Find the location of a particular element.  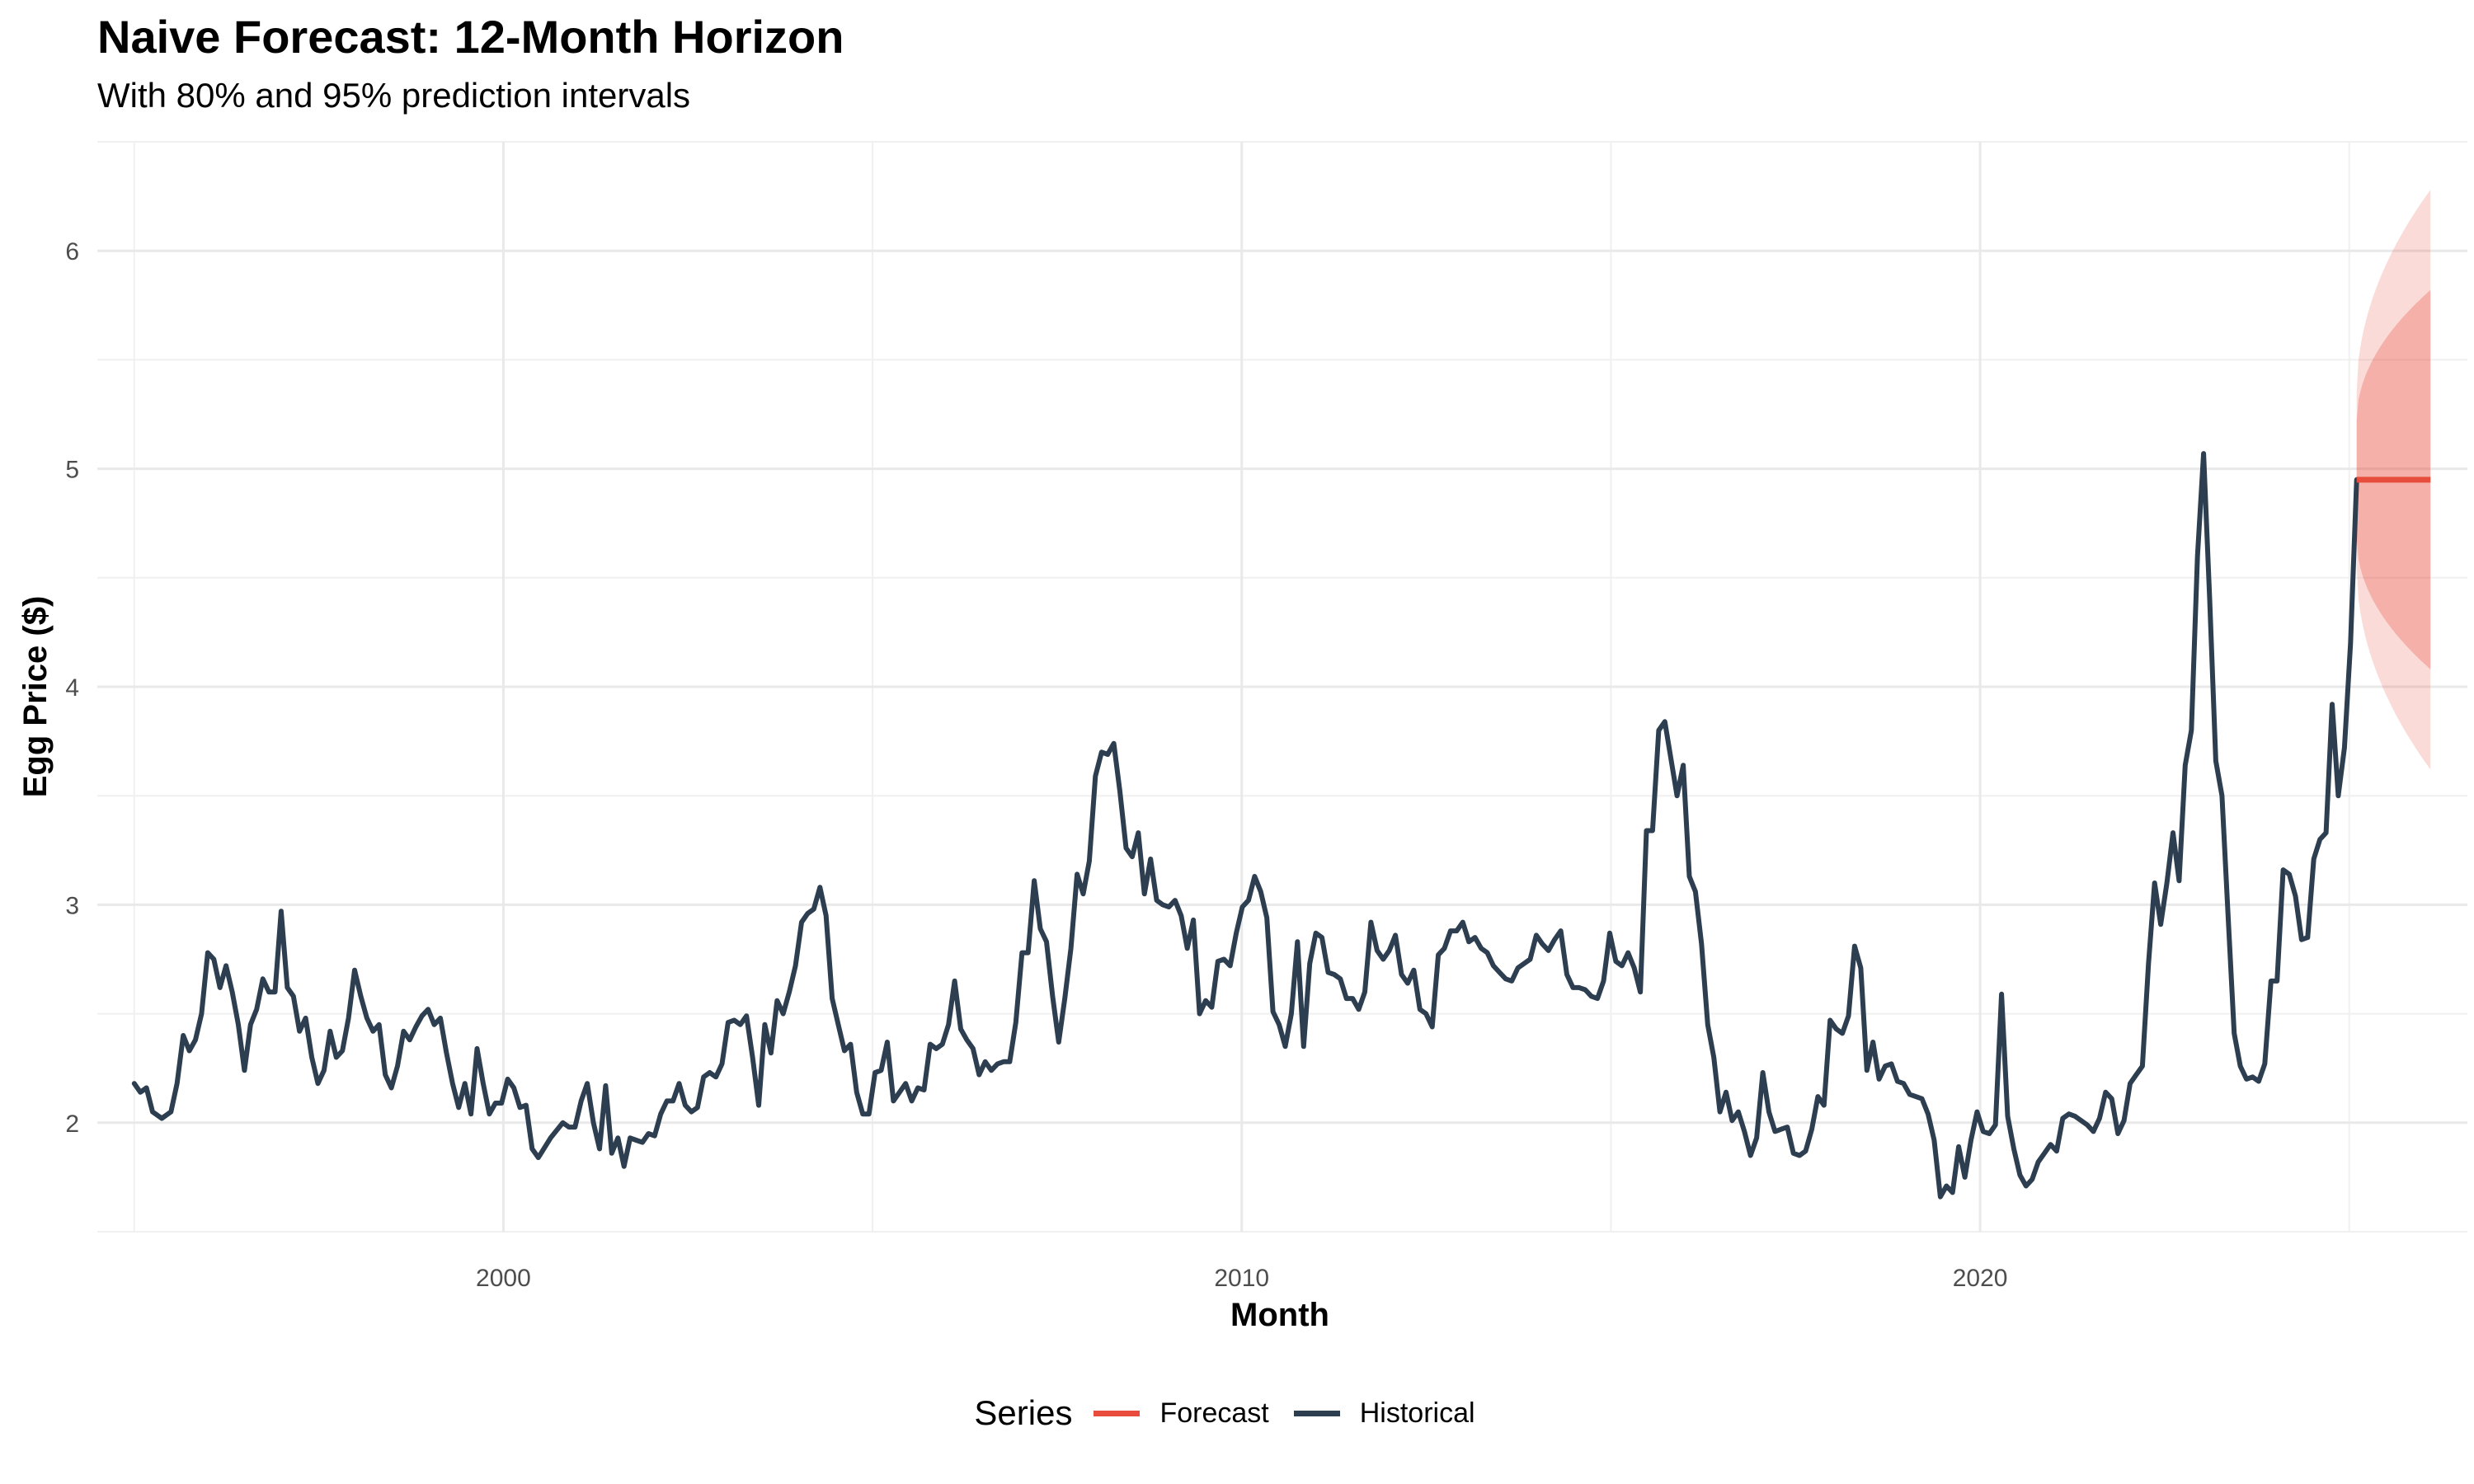

chart-title: Naive Forecast: 12-Month Horizon is located at coordinates (470, 37).